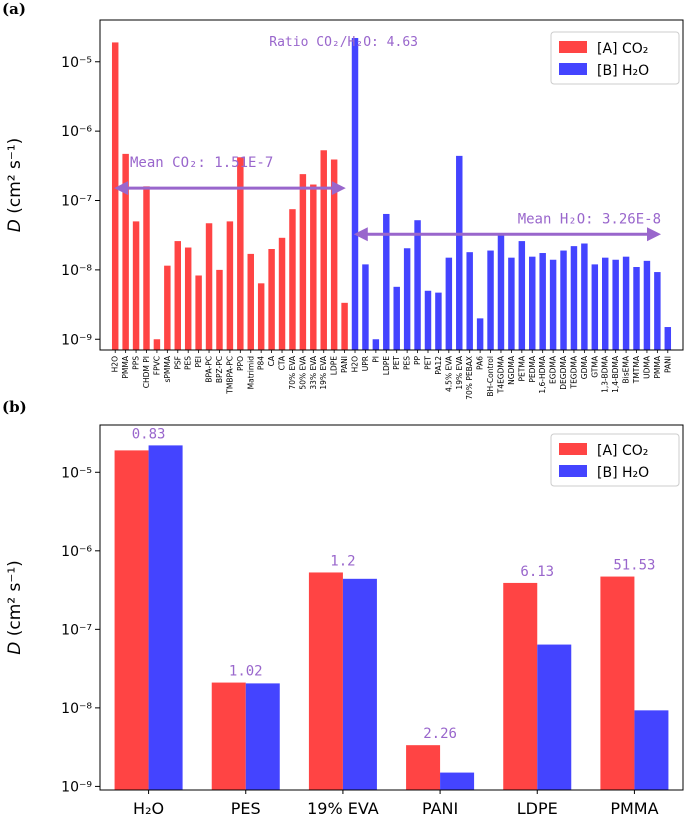 The width and height of the screenshot is (695, 825). I want to click on a-xtick-label: PA6, so click(480, 363).